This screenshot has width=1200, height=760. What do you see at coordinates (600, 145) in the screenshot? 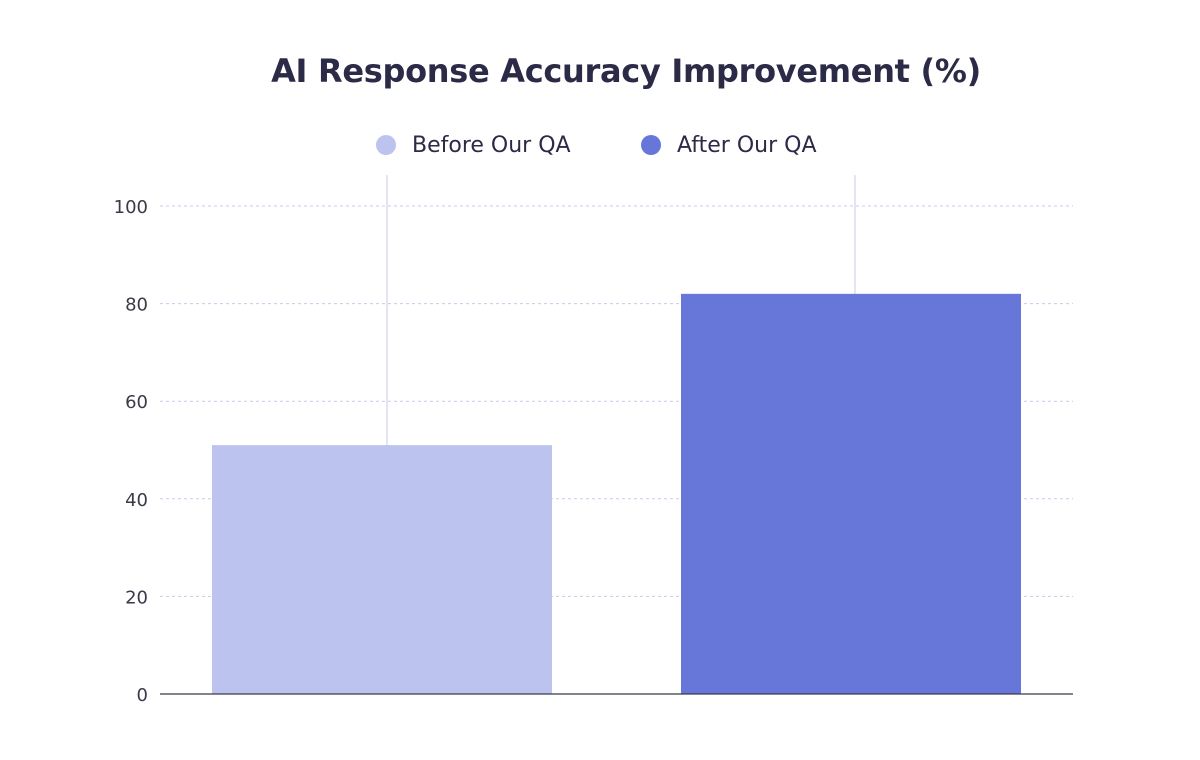
I see `legend: Before Our QA After Our QA` at bounding box center [600, 145].